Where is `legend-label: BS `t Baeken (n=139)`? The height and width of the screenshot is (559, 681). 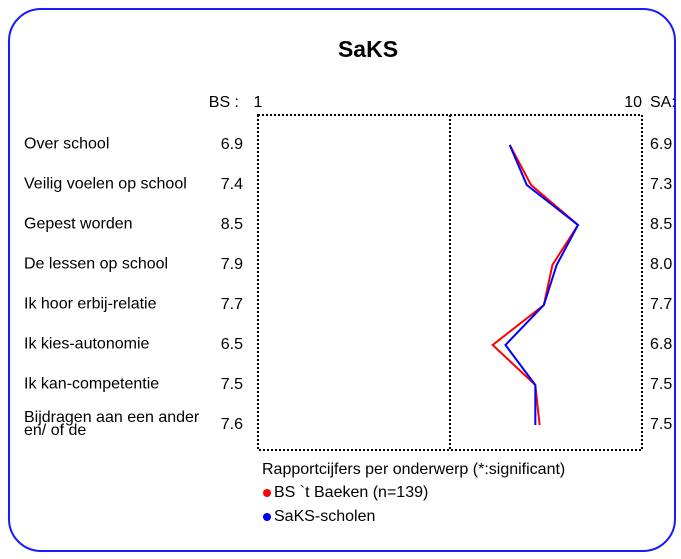
legend-label: BS `t Baeken (n=139) is located at coordinates (351, 492).